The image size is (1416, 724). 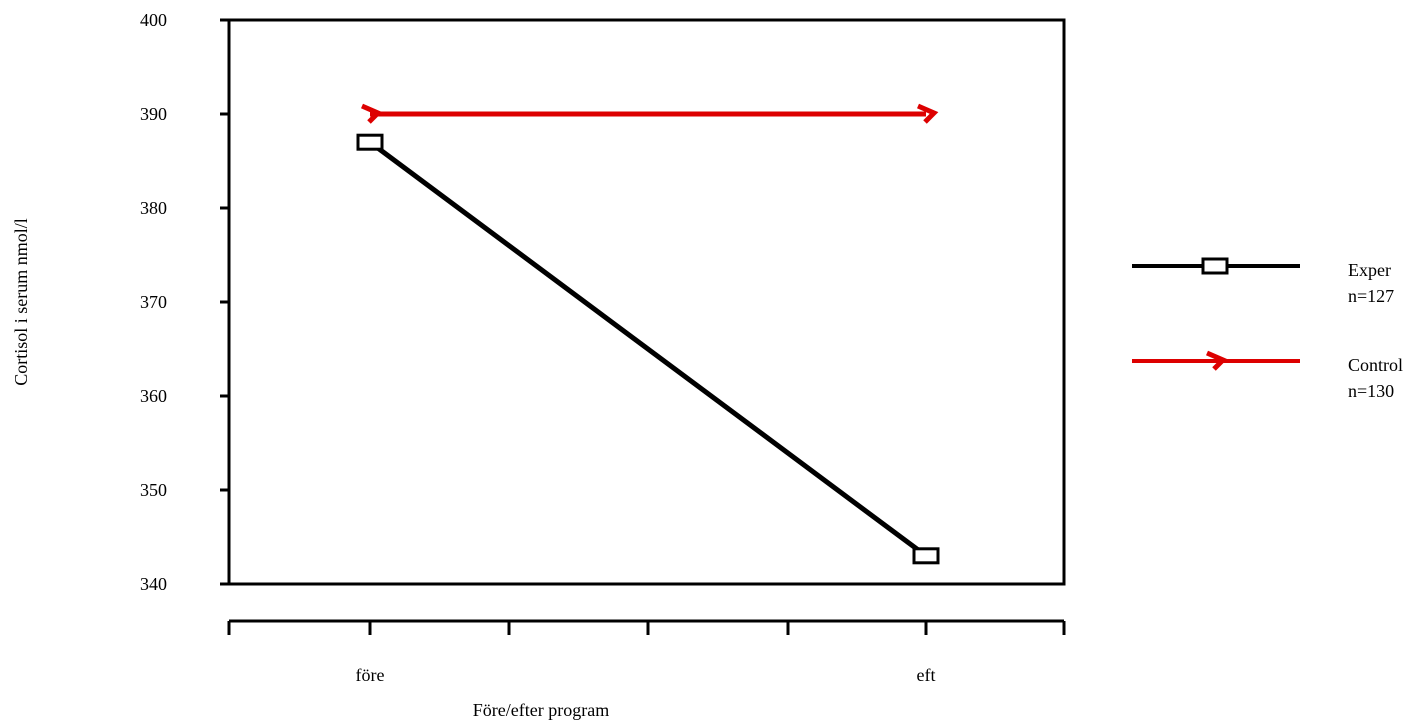 What do you see at coordinates (153, 114) in the screenshot?
I see `y-tick-label: 390` at bounding box center [153, 114].